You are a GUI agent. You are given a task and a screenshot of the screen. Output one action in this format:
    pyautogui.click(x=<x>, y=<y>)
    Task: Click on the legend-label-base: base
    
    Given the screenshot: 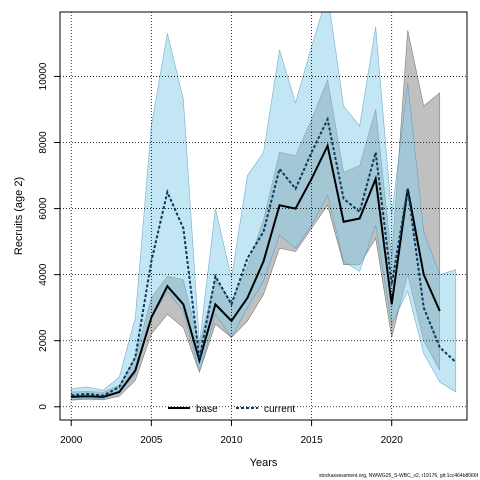 What is the action you would take?
    pyautogui.click(x=207, y=409)
    